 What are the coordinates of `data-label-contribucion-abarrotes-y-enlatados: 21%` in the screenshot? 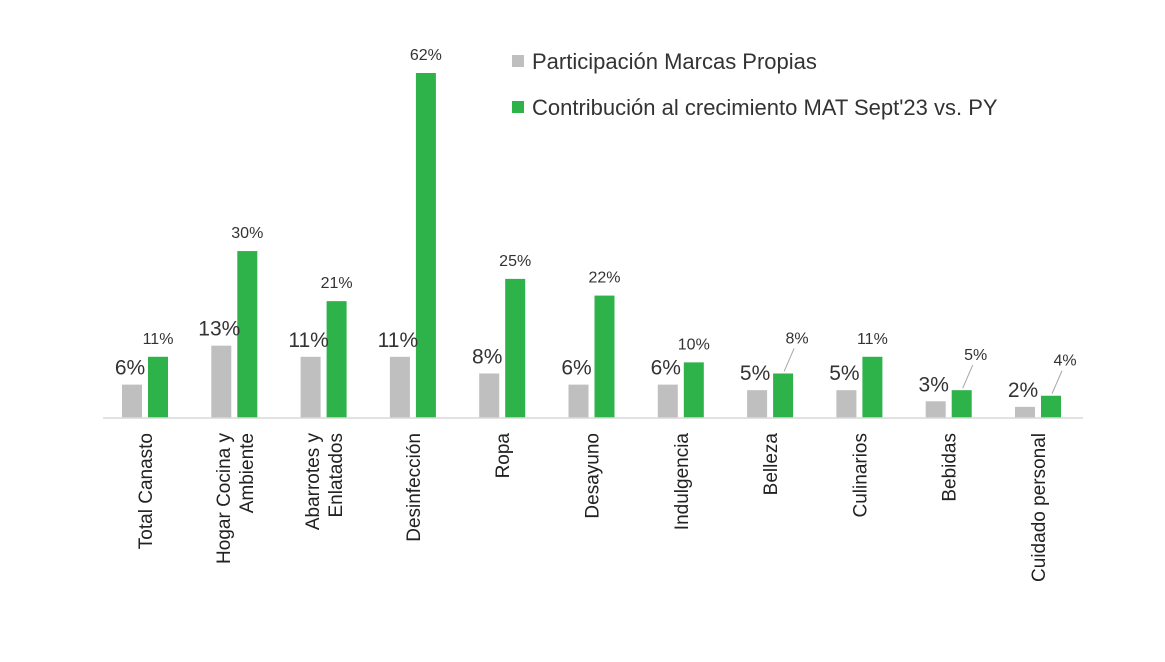 It's located at (337, 283).